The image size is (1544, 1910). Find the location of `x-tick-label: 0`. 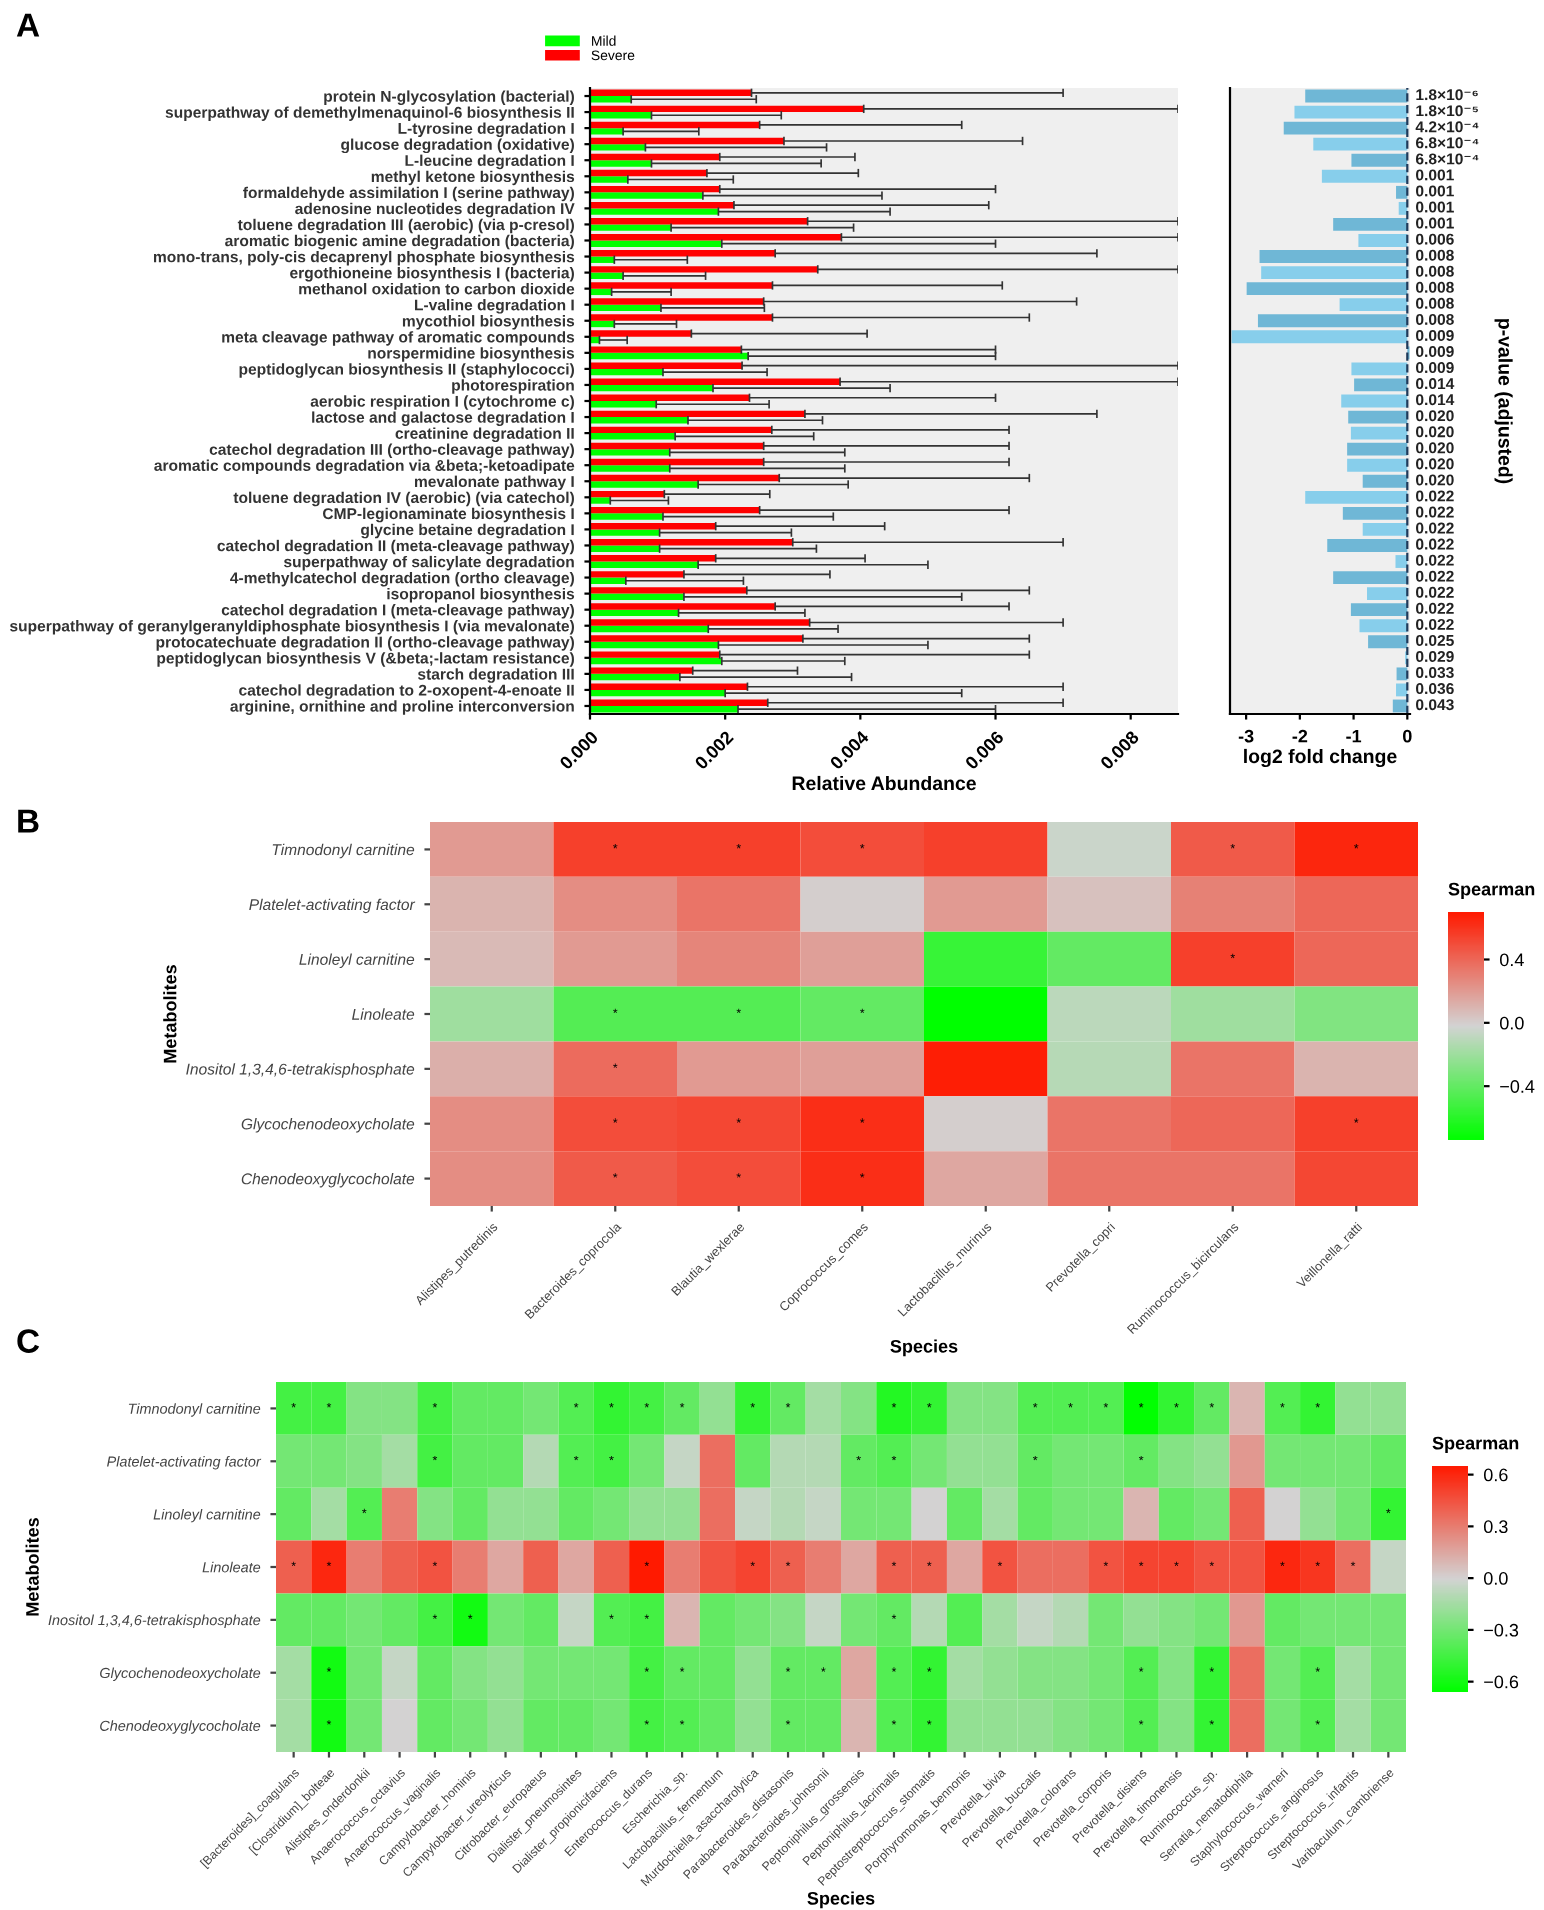

x-tick-label: 0 is located at coordinates (1407, 736).